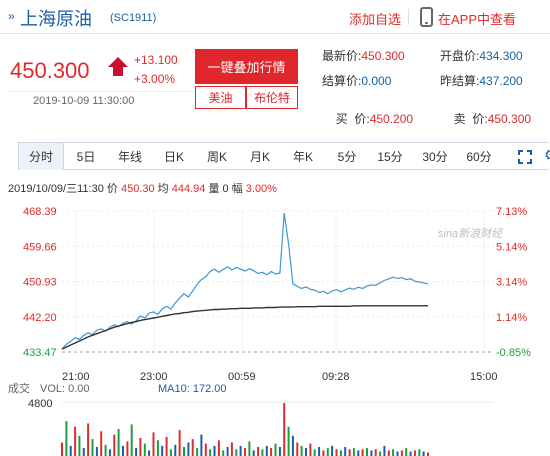 Image resolution: width=550 pixels, height=456 pixels. I want to click on change-absolute: +13.100, so click(156, 60).